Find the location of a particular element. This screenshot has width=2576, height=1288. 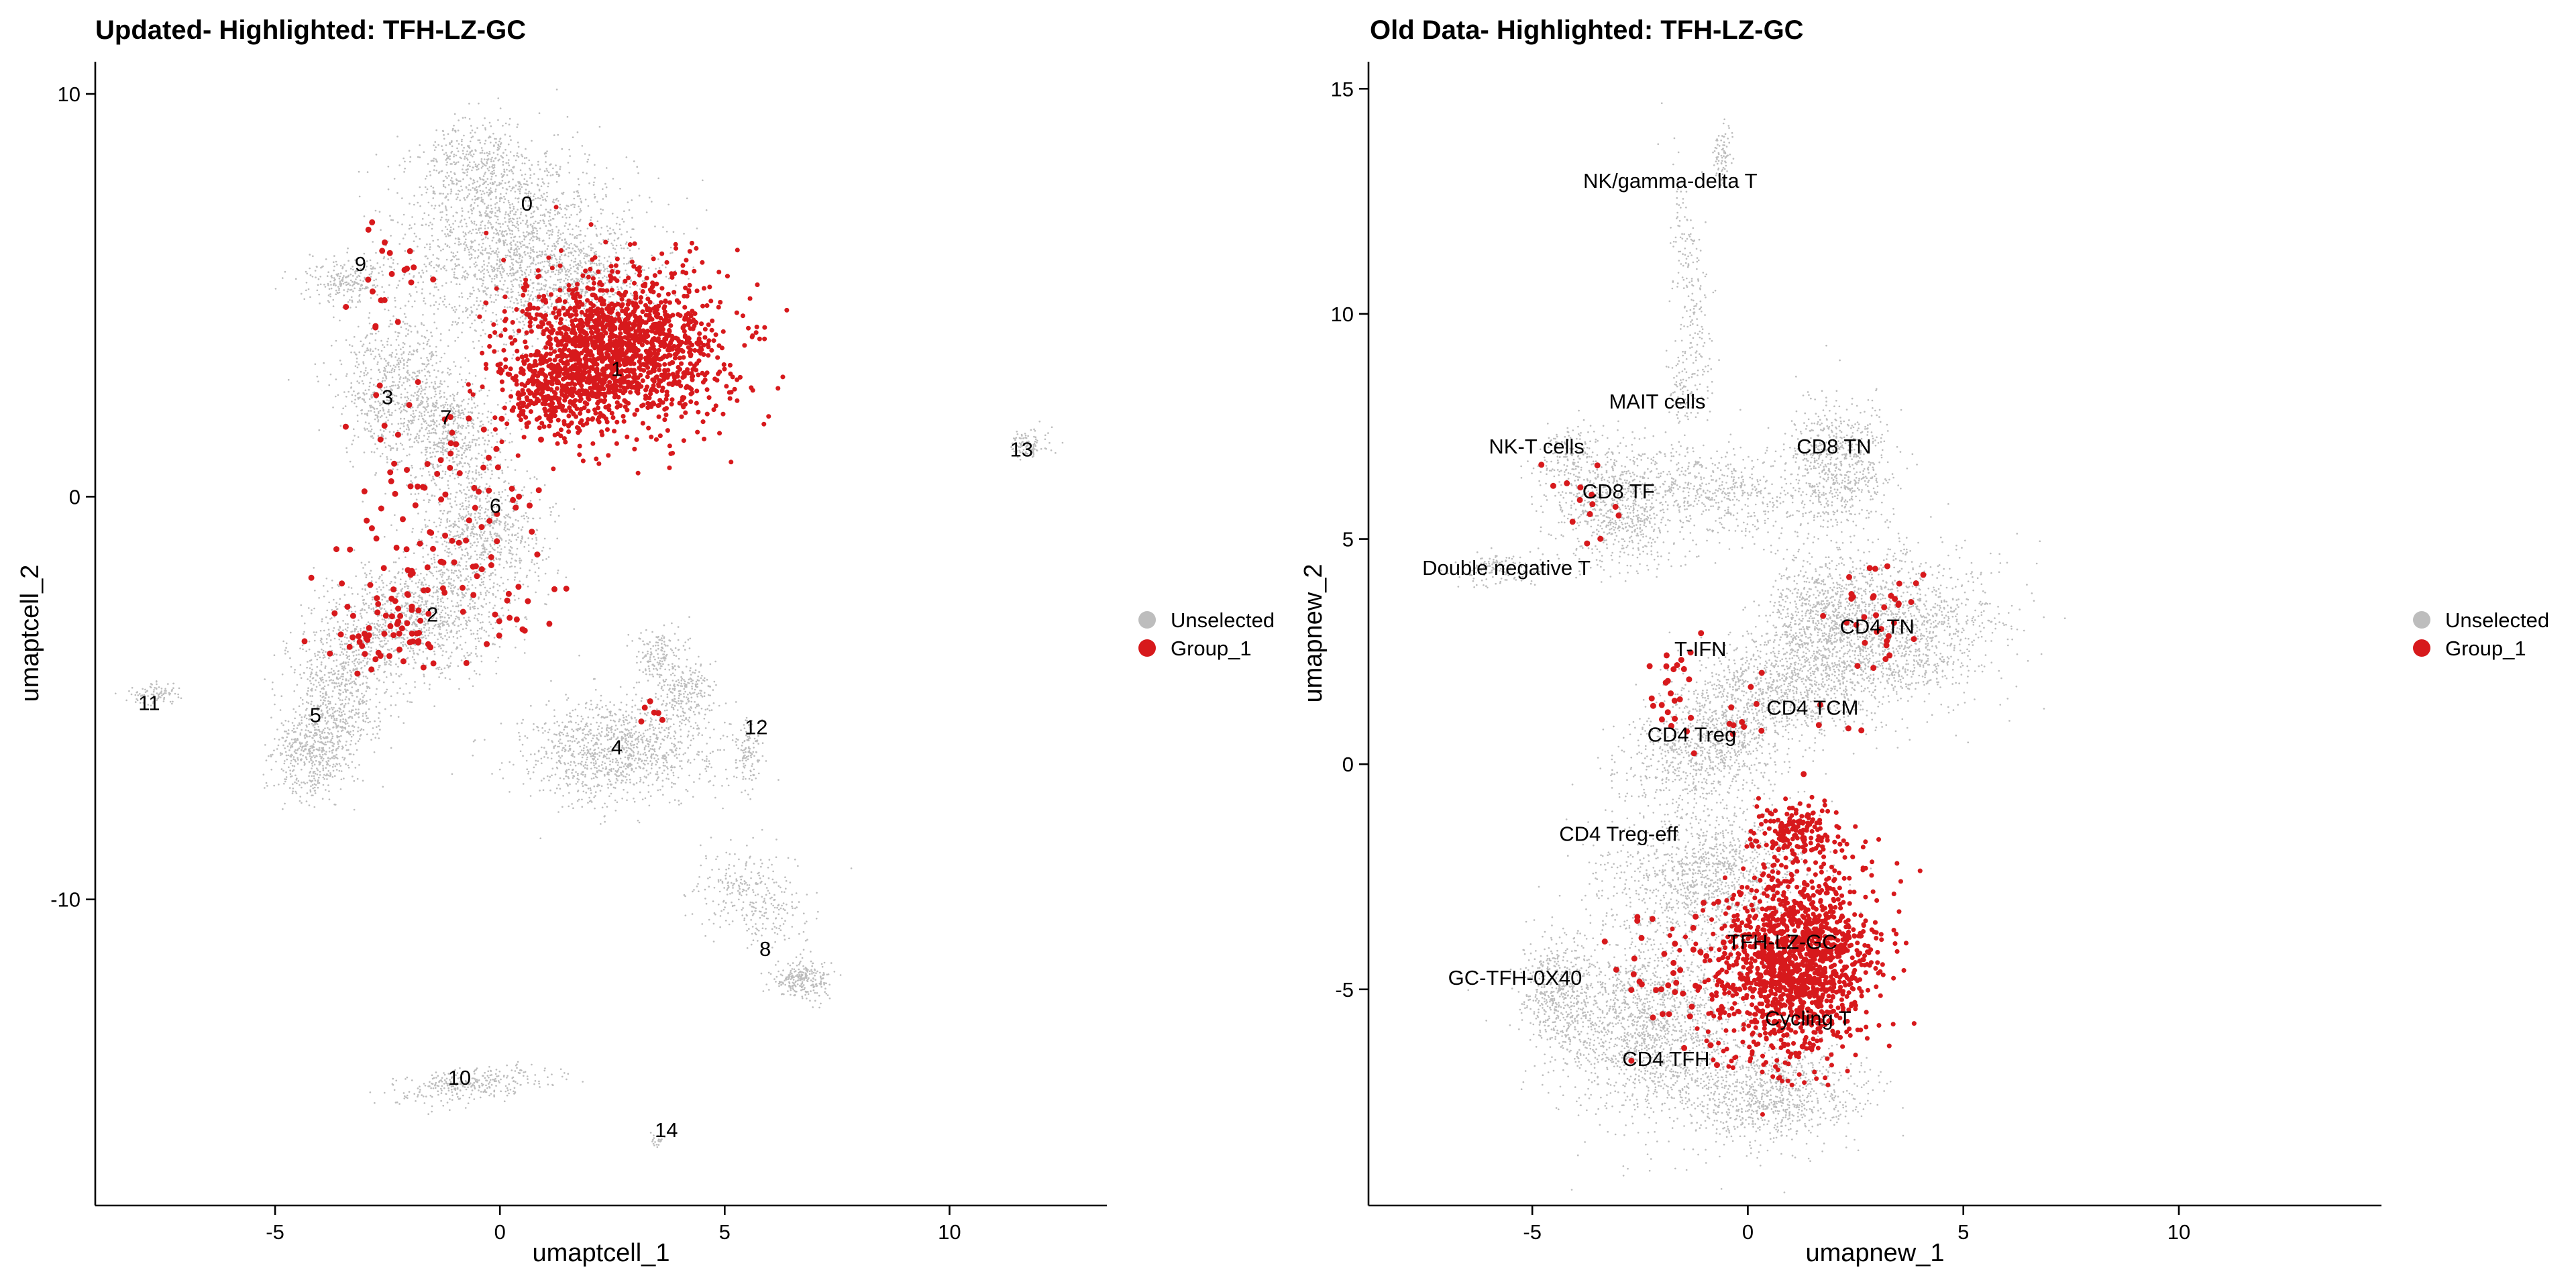

left-x-tick-label: 10 is located at coordinates (949, 1232).